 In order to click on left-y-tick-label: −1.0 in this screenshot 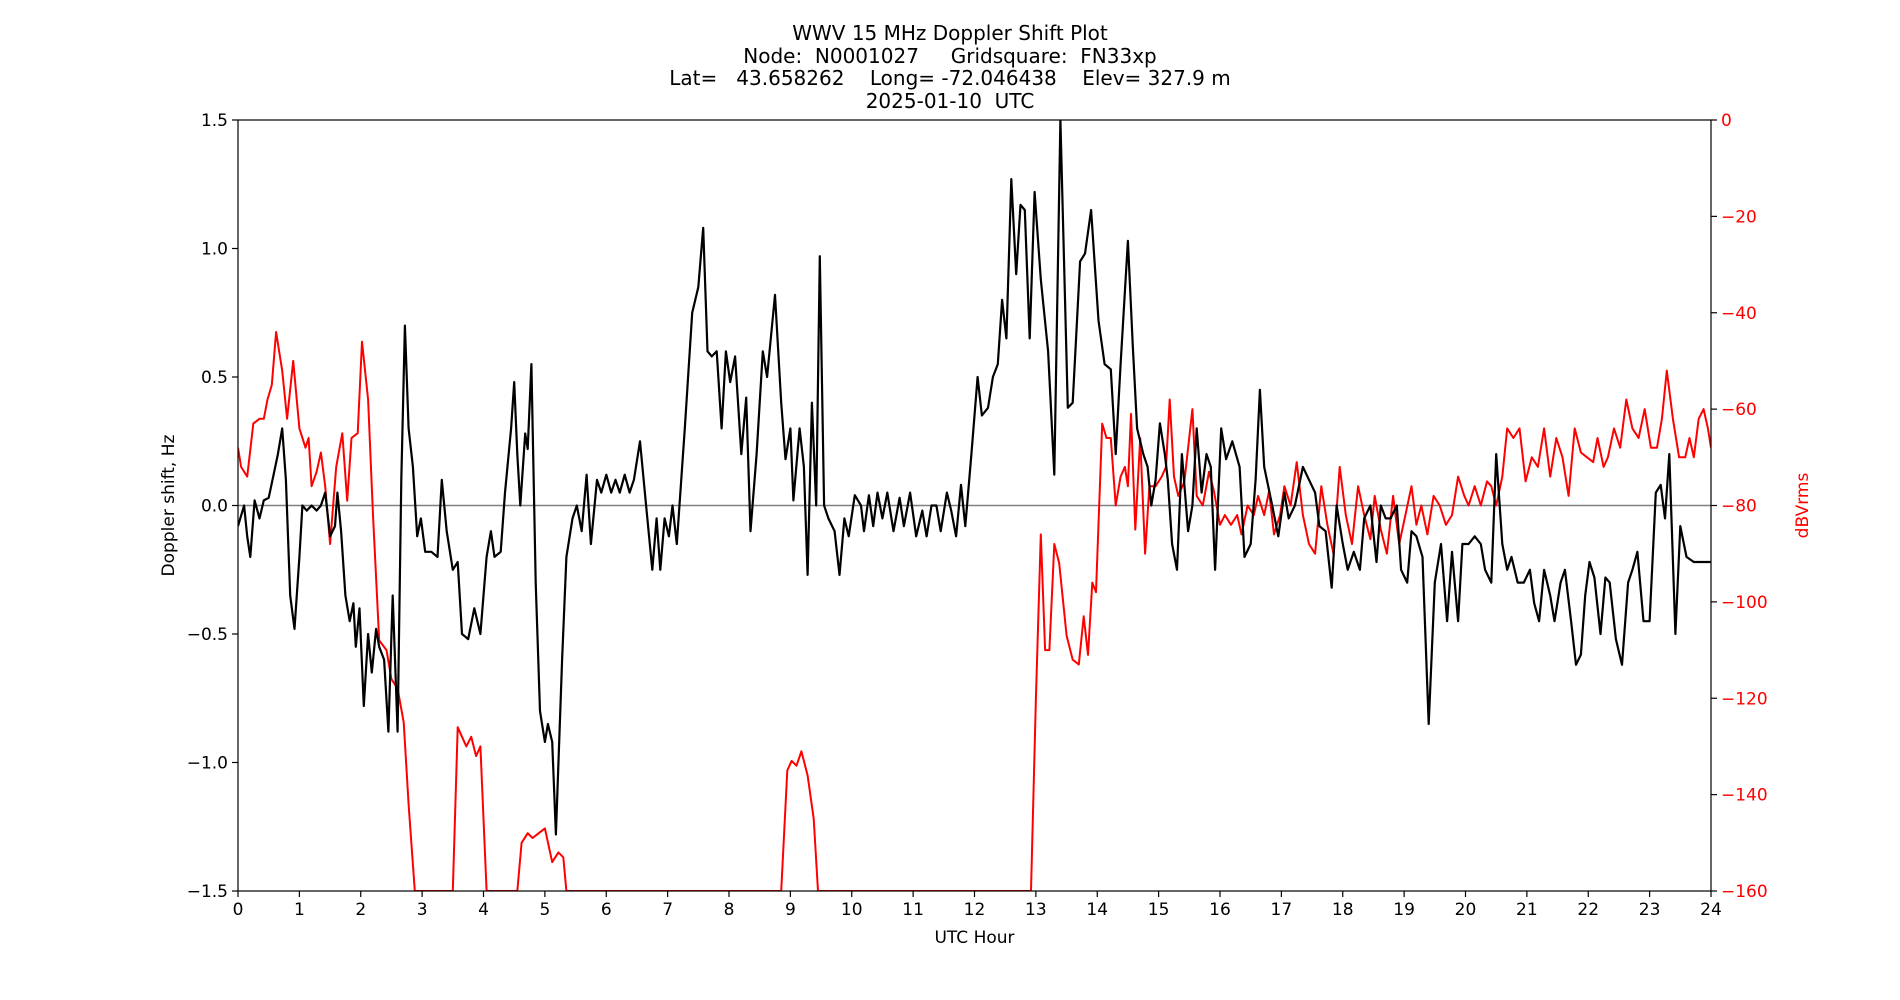, I will do `click(207, 764)`.